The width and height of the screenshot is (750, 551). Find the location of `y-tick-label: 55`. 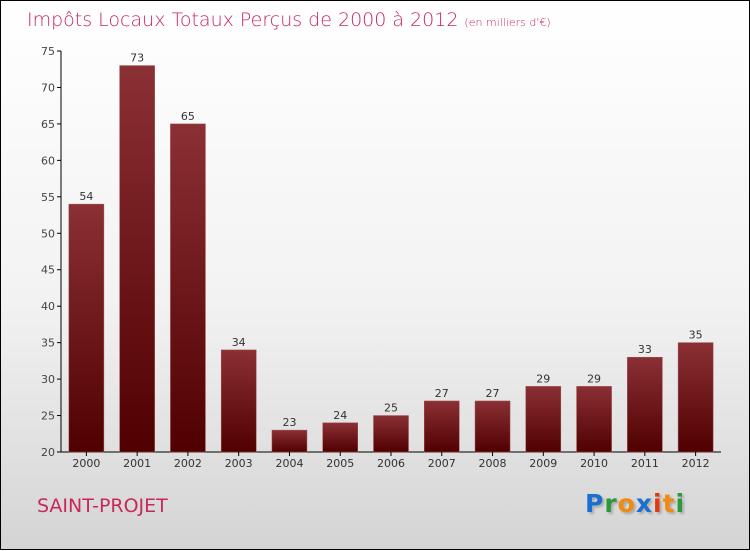

y-tick-label: 55 is located at coordinates (48, 197).